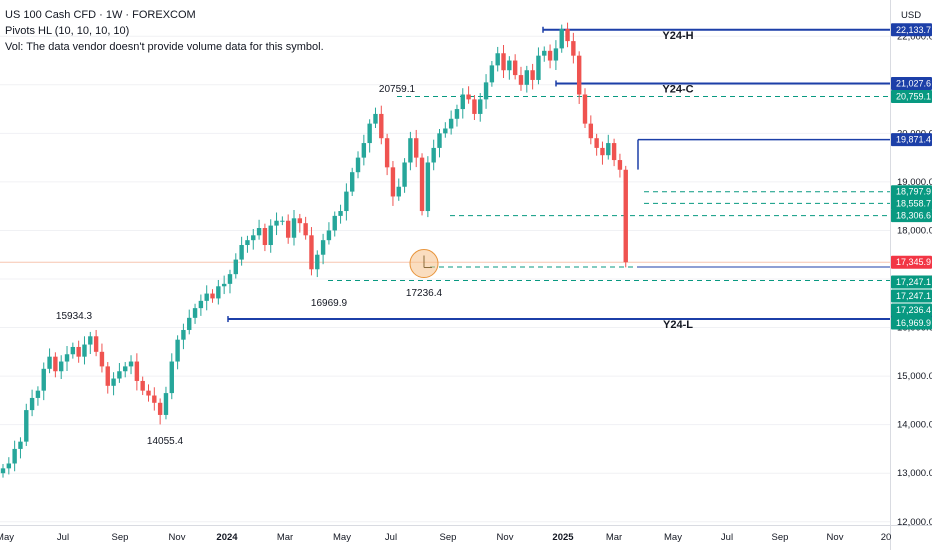 The width and height of the screenshot is (932, 550). I want to click on indicator-legend: Pivots HL (10, 10, 10, 10), so click(67, 31).